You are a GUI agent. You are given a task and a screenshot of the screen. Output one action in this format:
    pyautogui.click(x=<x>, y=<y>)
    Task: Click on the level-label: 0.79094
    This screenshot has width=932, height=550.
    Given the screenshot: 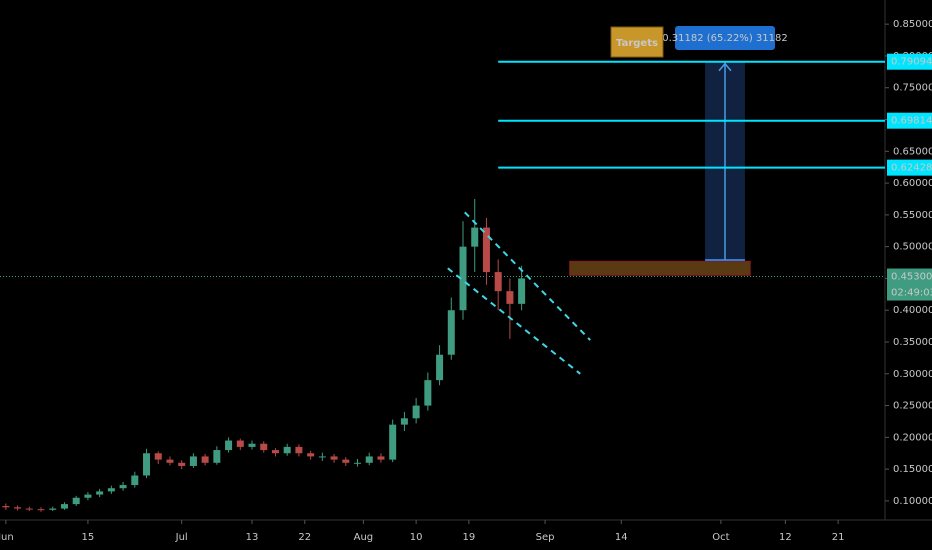 What is the action you would take?
    pyautogui.click(x=911, y=62)
    